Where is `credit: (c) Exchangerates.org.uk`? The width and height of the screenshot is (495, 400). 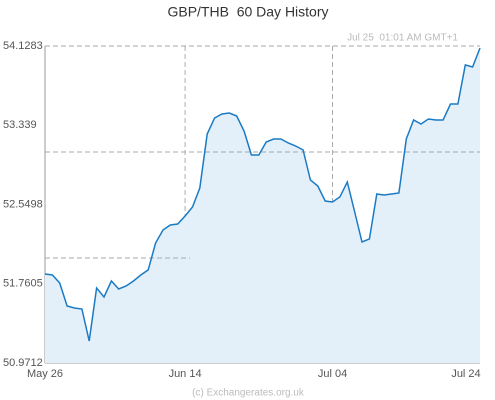 credit: (c) Exchangerates.org.uk is located at coordinates (248, 393).